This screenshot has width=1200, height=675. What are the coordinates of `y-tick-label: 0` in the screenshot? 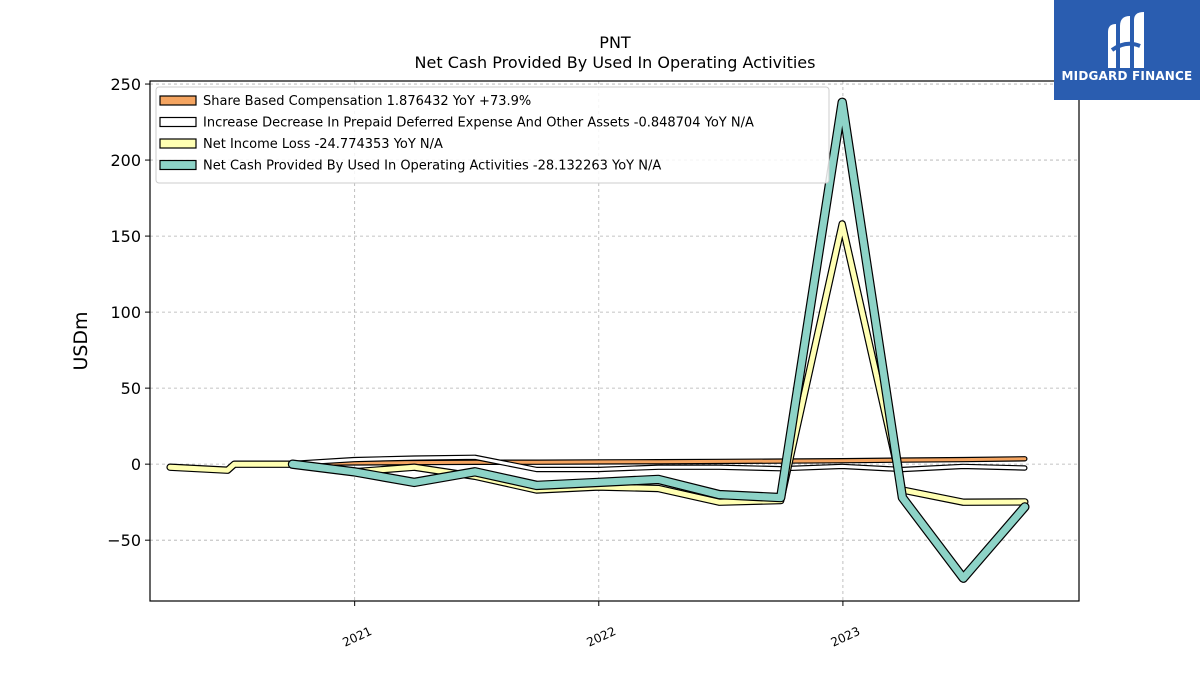 It's located at (136, 464).